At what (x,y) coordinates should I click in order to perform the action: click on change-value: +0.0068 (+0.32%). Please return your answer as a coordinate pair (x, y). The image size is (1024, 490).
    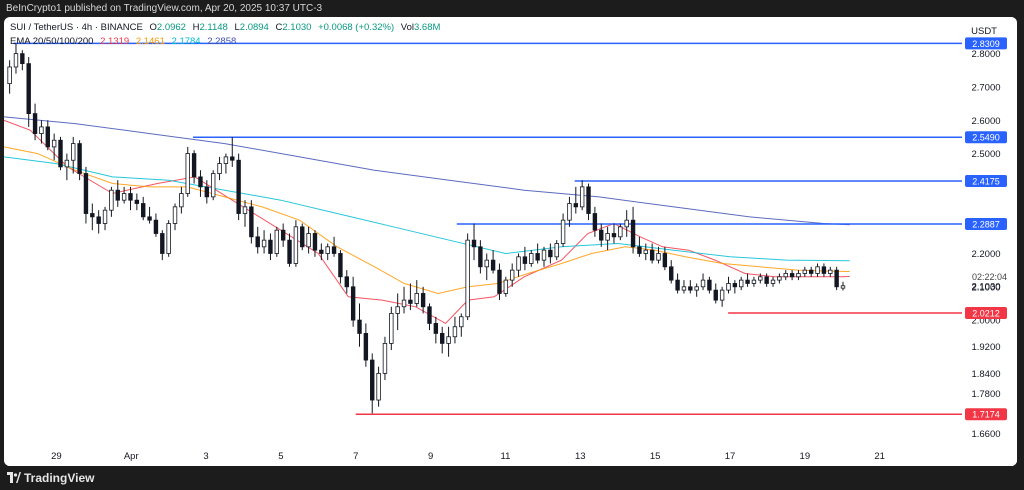
    Looking at the image, I should click on (356, 27).